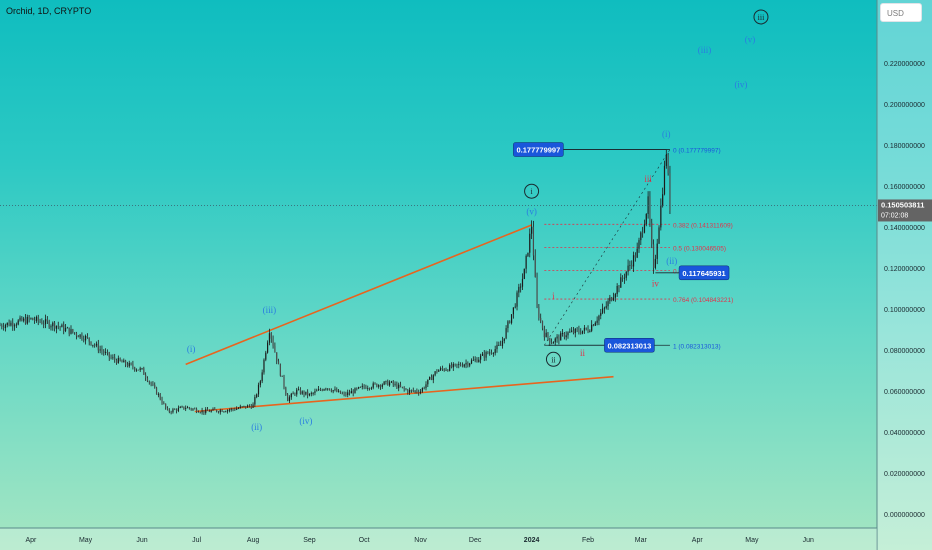 The width and height of the screenshot is (932, 550). What do you see at coordinates (141, 540) in the screenshot?
I see `x-tick-label: Jun` at bounding box center [141, 540].